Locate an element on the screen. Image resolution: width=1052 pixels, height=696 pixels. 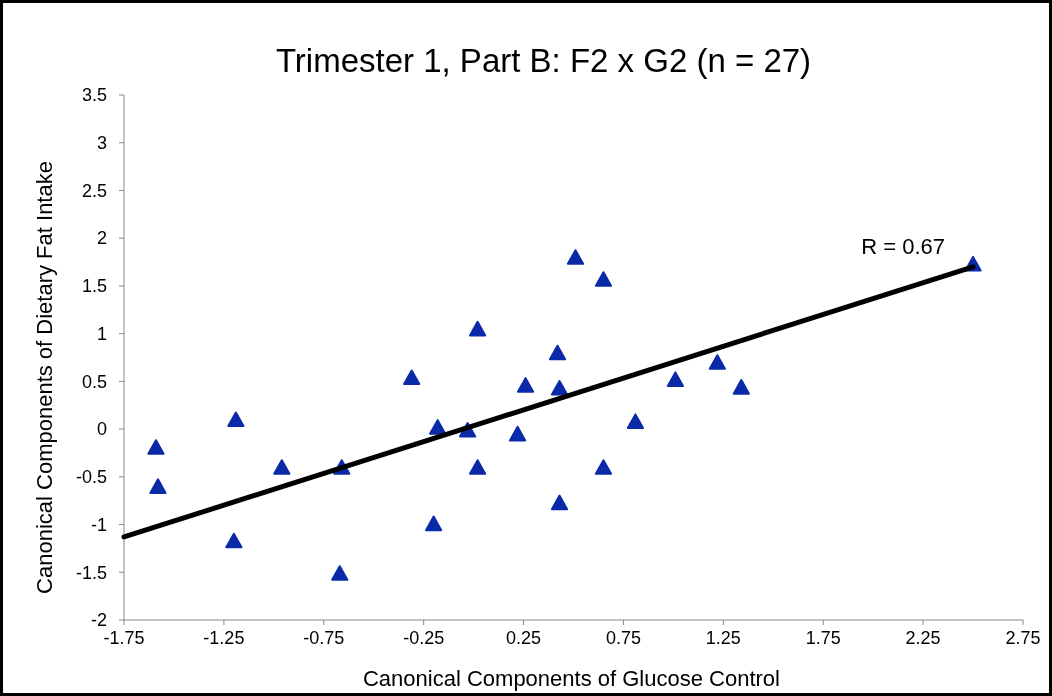
annotation: R = 0.67 is located at coordinates (903, 246).